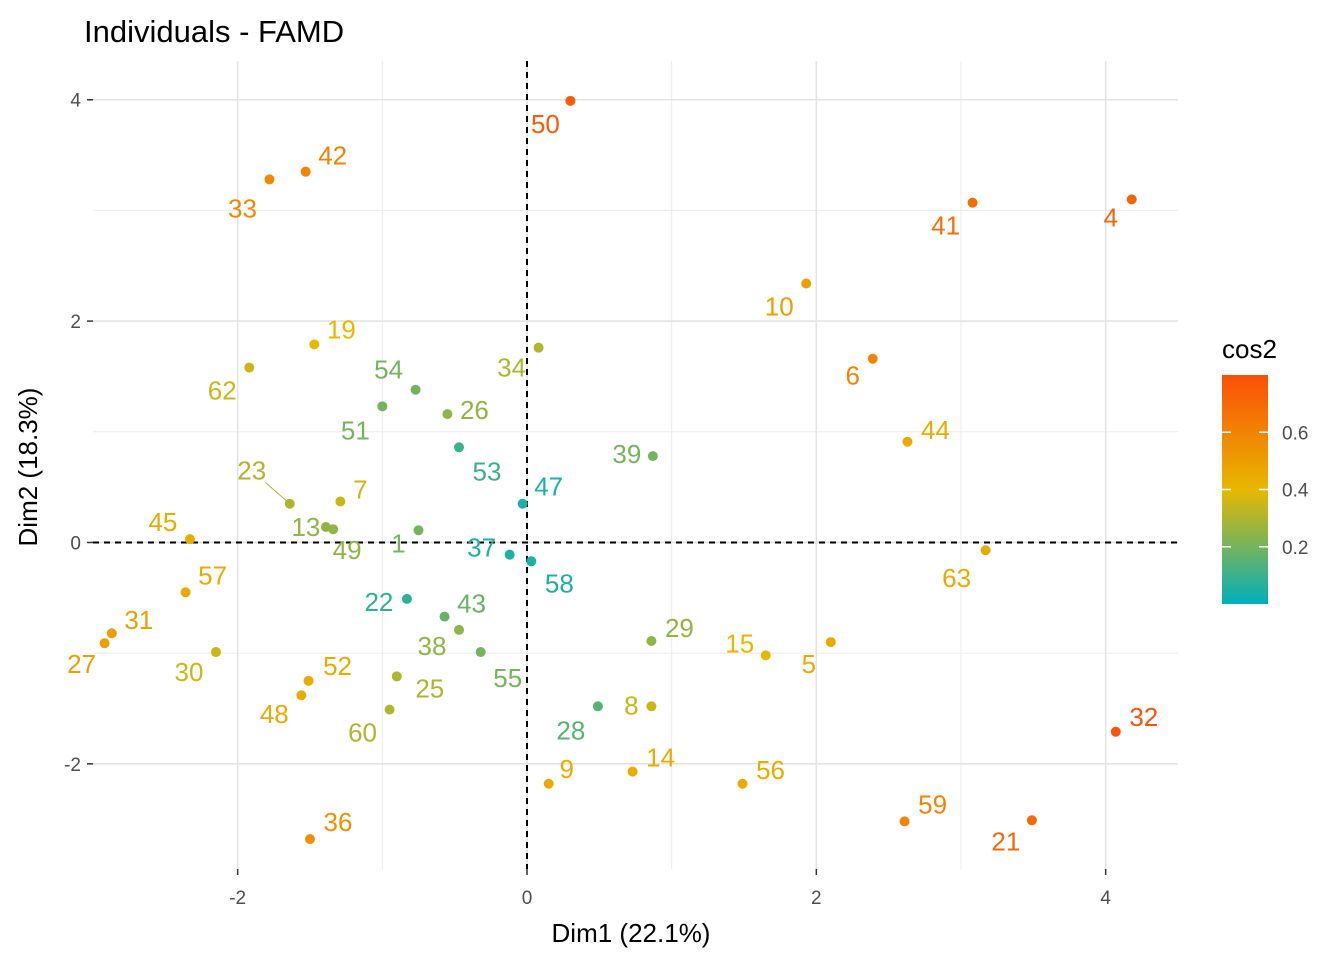 The height and width of the screenshot is (960, 1344). What do you see at coordinates (1265, 469) in the screenshot?
I see `legend: cos2 0.2 0.4 0.6` at bounding box center [1265, 469].